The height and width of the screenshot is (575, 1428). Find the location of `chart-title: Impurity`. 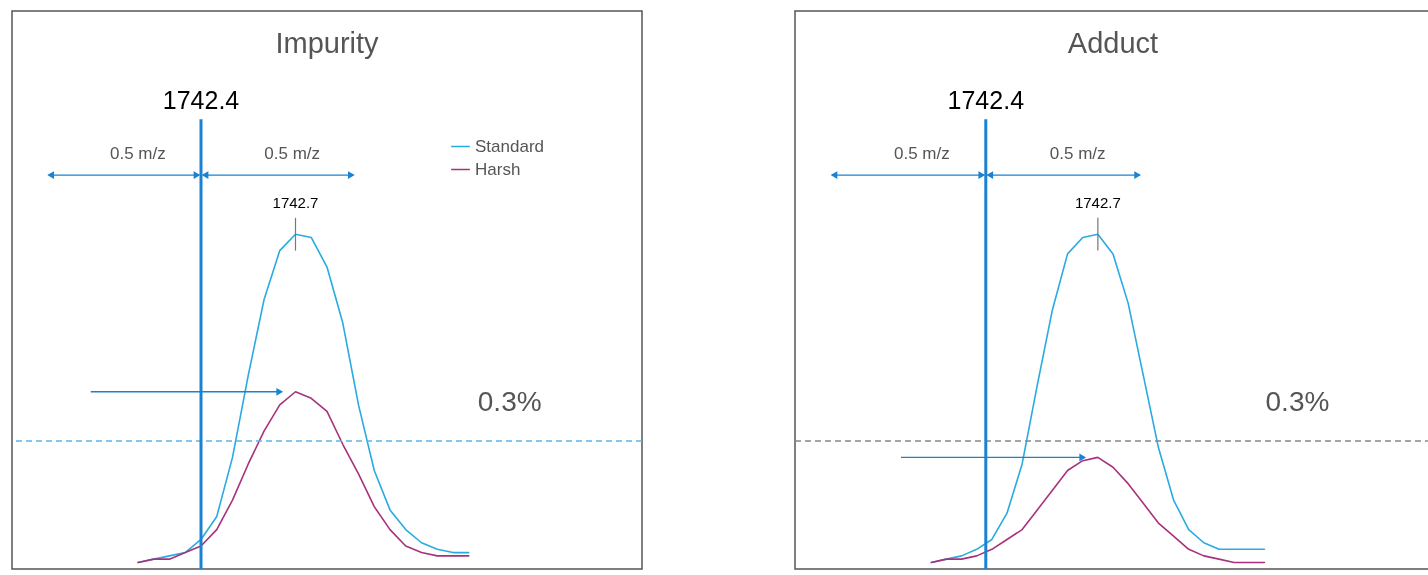

chart-title: Impurity is located at coordinates (327, 43).